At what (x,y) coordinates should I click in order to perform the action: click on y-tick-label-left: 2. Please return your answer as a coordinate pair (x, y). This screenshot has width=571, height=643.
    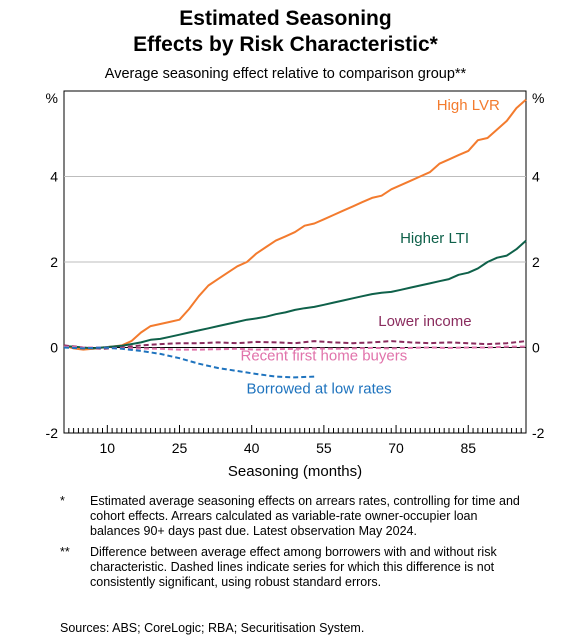
    Looking at the image, I should click on (54, 262).